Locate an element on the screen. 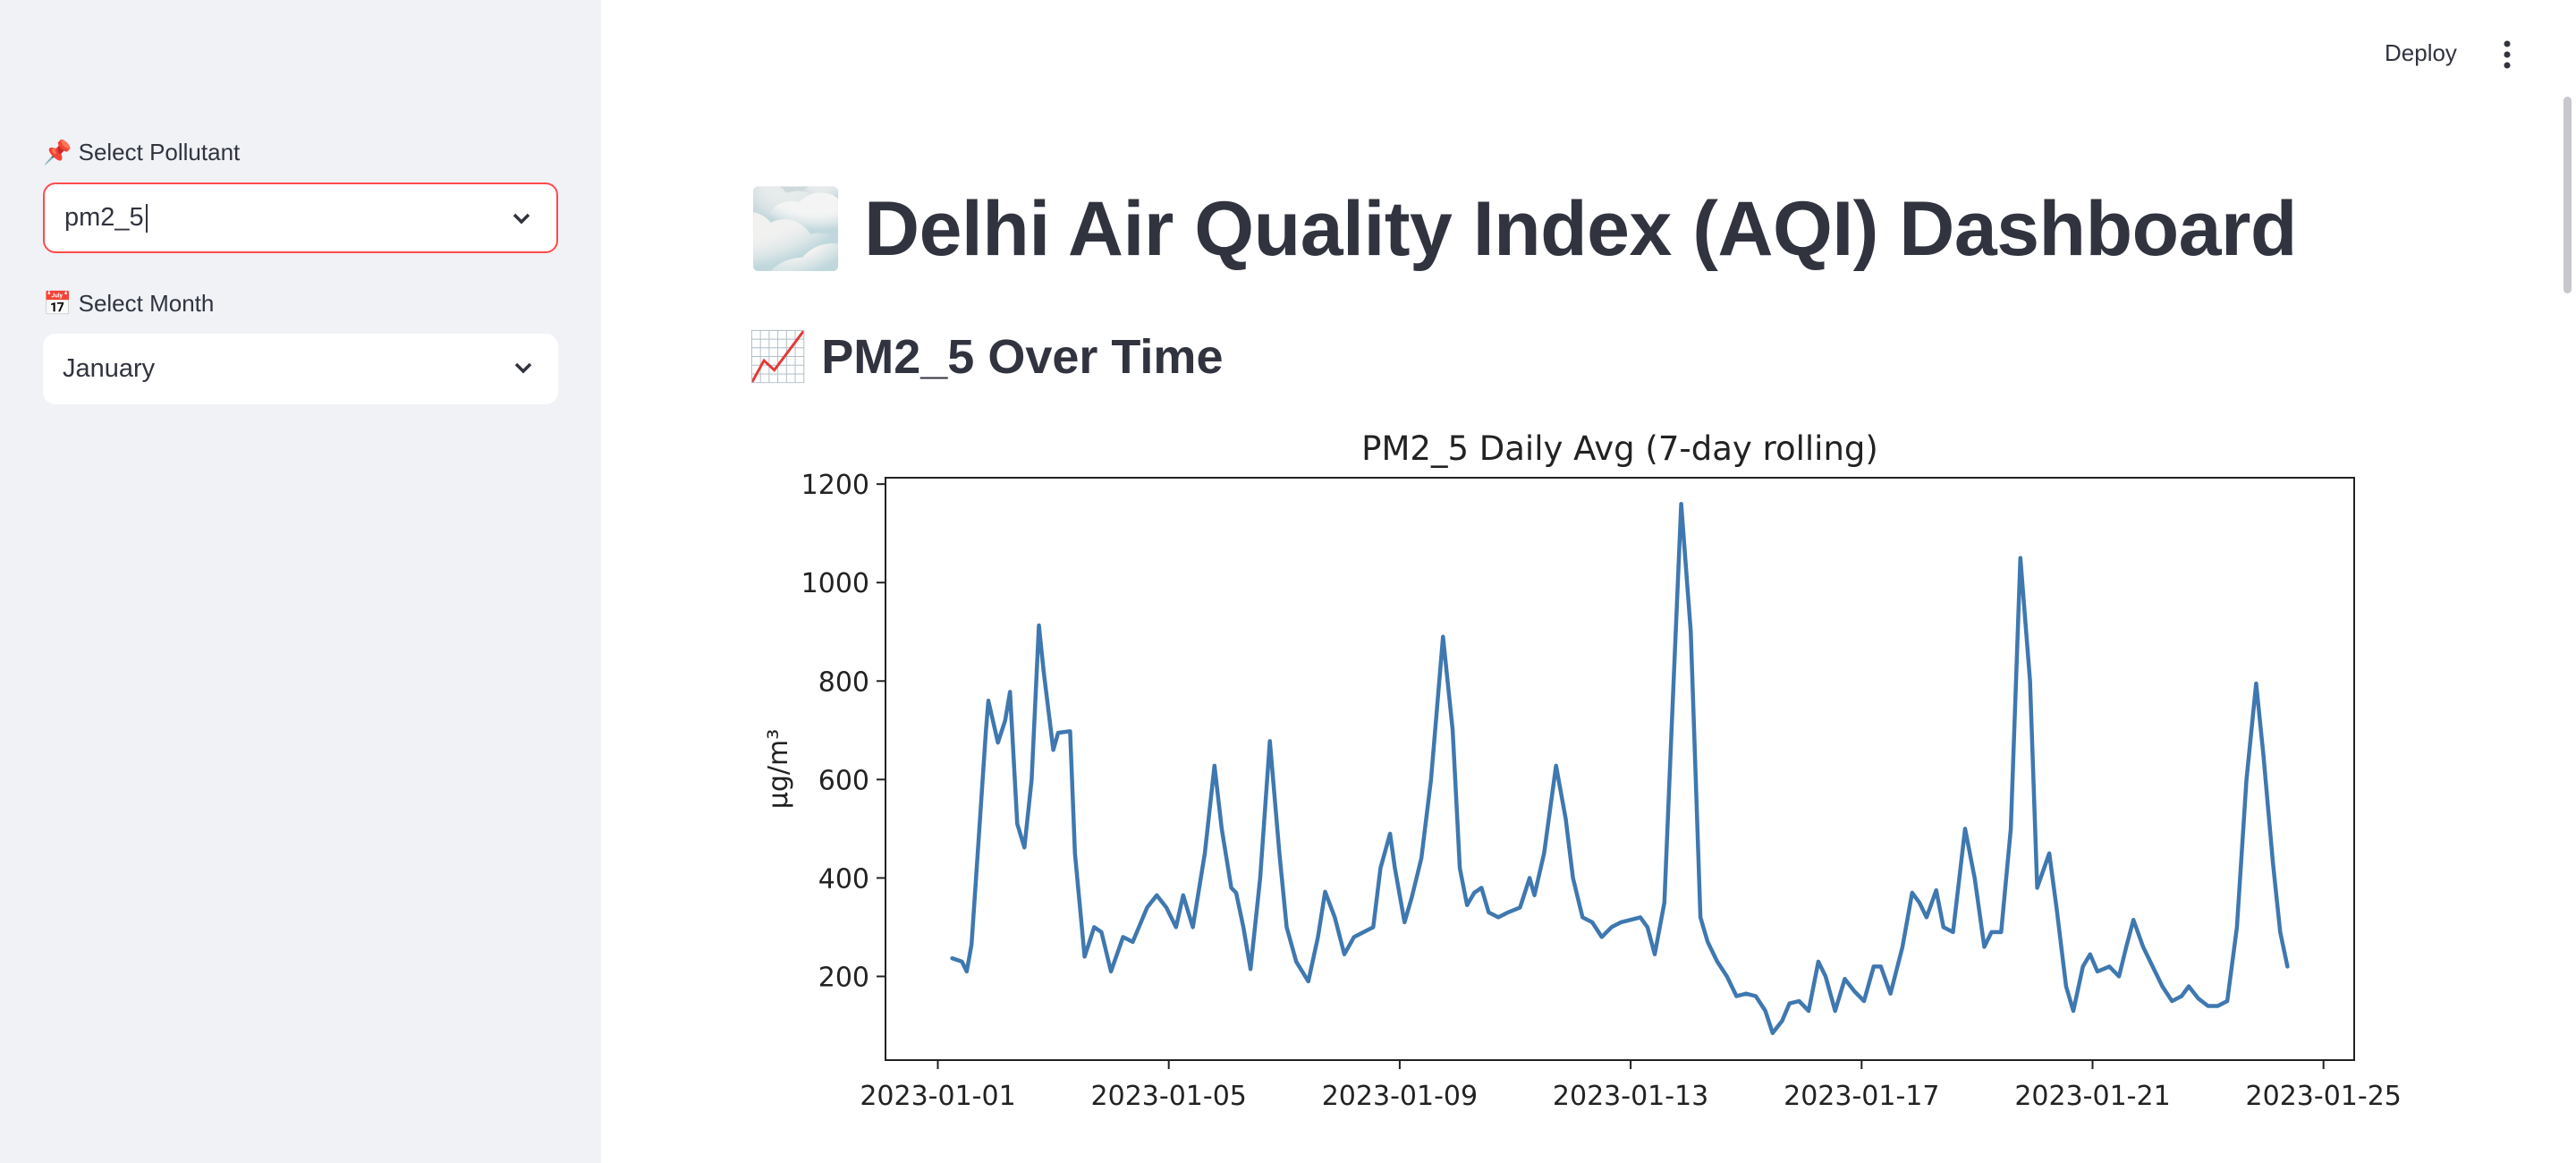 Image resolution: width=2576 pixels, height=1163 pixels. y-tick-label: 1200 is located at coordinates (835, 486).